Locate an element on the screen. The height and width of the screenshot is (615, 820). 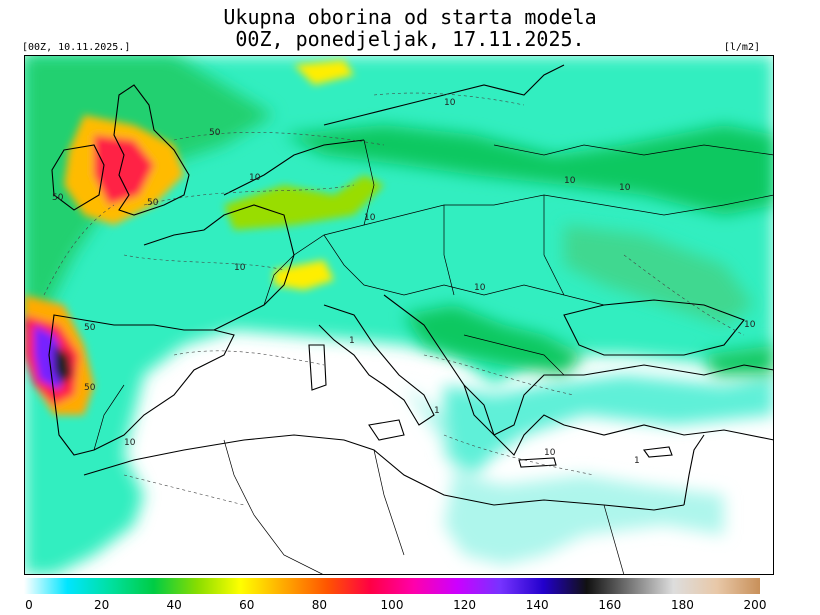
north-coast-europe is located at coordinates (294, 167).